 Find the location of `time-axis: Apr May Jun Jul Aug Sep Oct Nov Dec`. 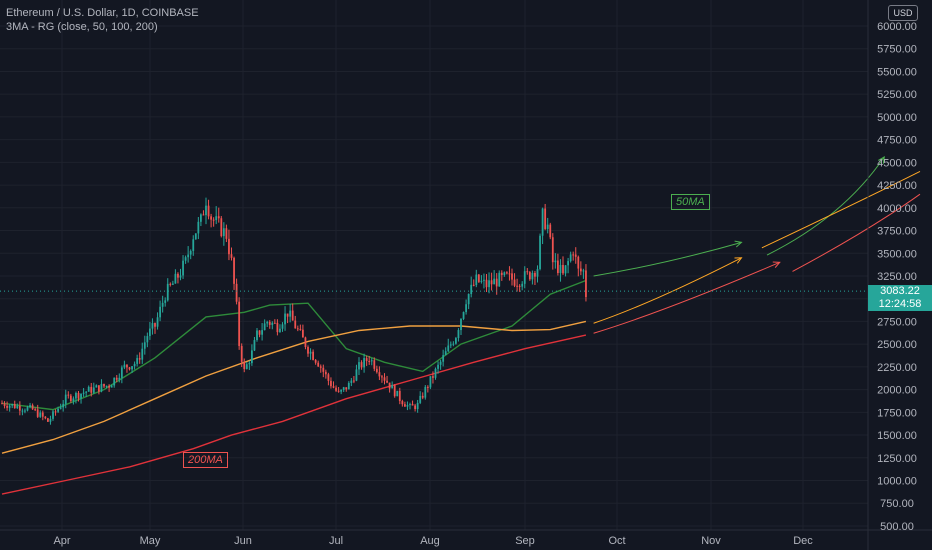

time-axis: Apr May Jun Jul Aug Sep Oct Nov Dec is located at coordinates (433, 541).